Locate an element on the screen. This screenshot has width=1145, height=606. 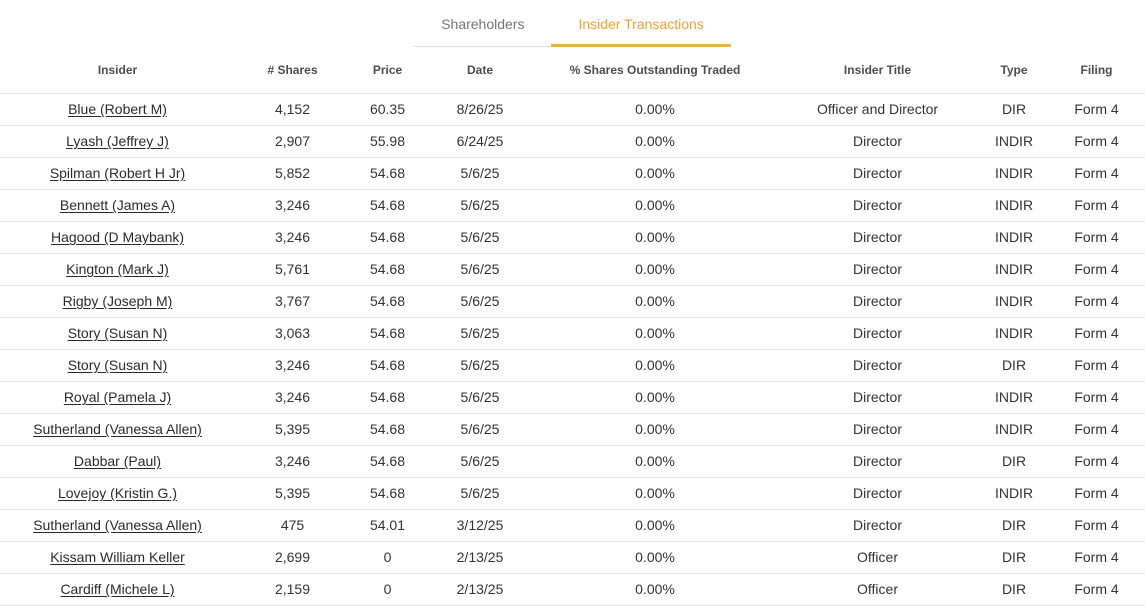
price-cell: 60.35 is located at coordinates (387, 109).